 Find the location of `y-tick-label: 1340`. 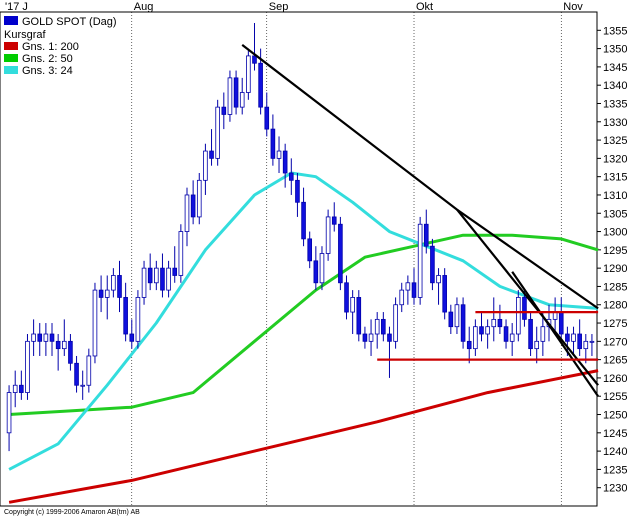

y-tick-label: 1340 is located at coordinates (615, 86).